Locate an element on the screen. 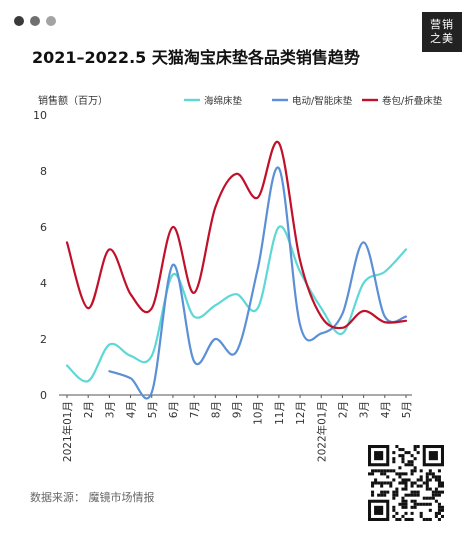 Image resolution: width=474 pixels, height=545 pixels. y-tick-label: 4 is located at coordinates (43, 283).